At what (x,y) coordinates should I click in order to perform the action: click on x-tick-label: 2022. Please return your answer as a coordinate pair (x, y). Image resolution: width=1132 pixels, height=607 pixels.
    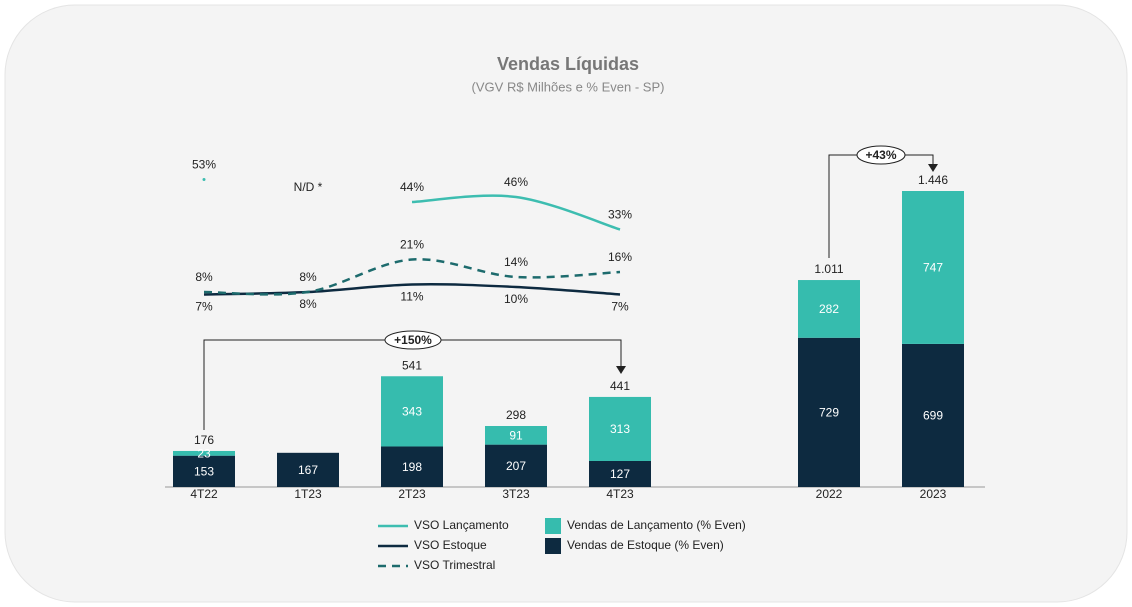
    Looking at the image, I should click on (829, 494).